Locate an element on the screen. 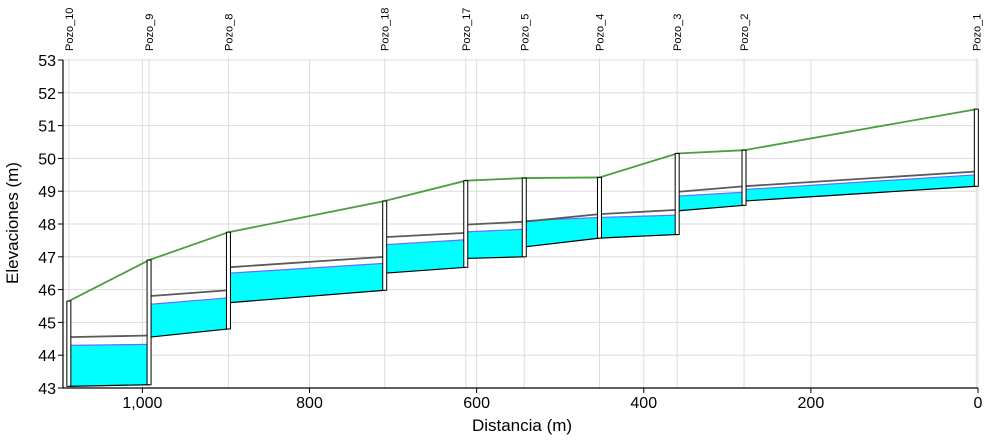 This screenshot has width=988, height=445. well-label: Pozo_1 is located at coordinates (977, 32).